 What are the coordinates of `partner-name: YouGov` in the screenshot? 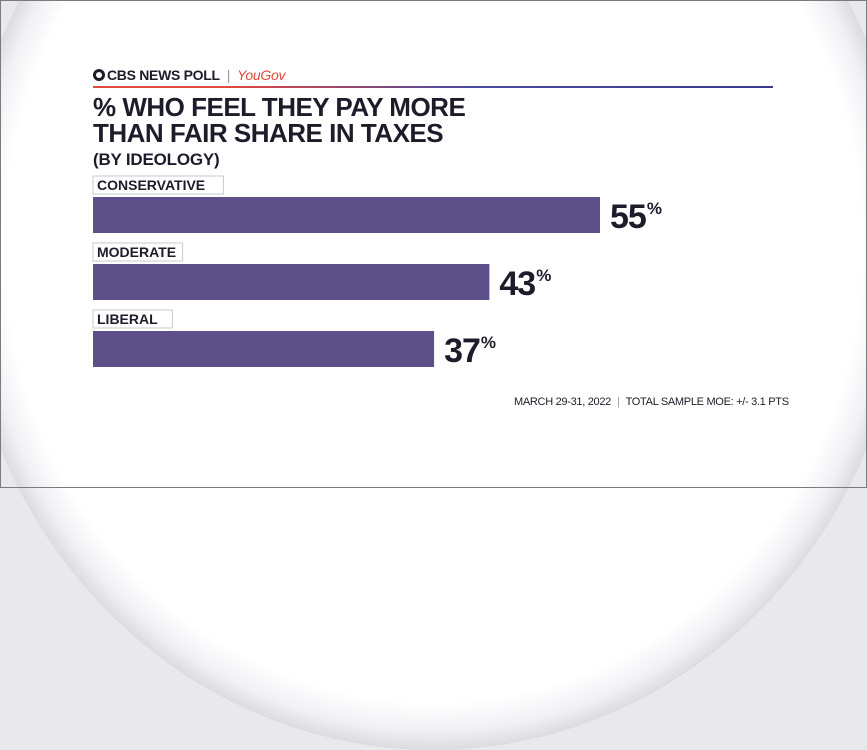 It's located at (261, 75).